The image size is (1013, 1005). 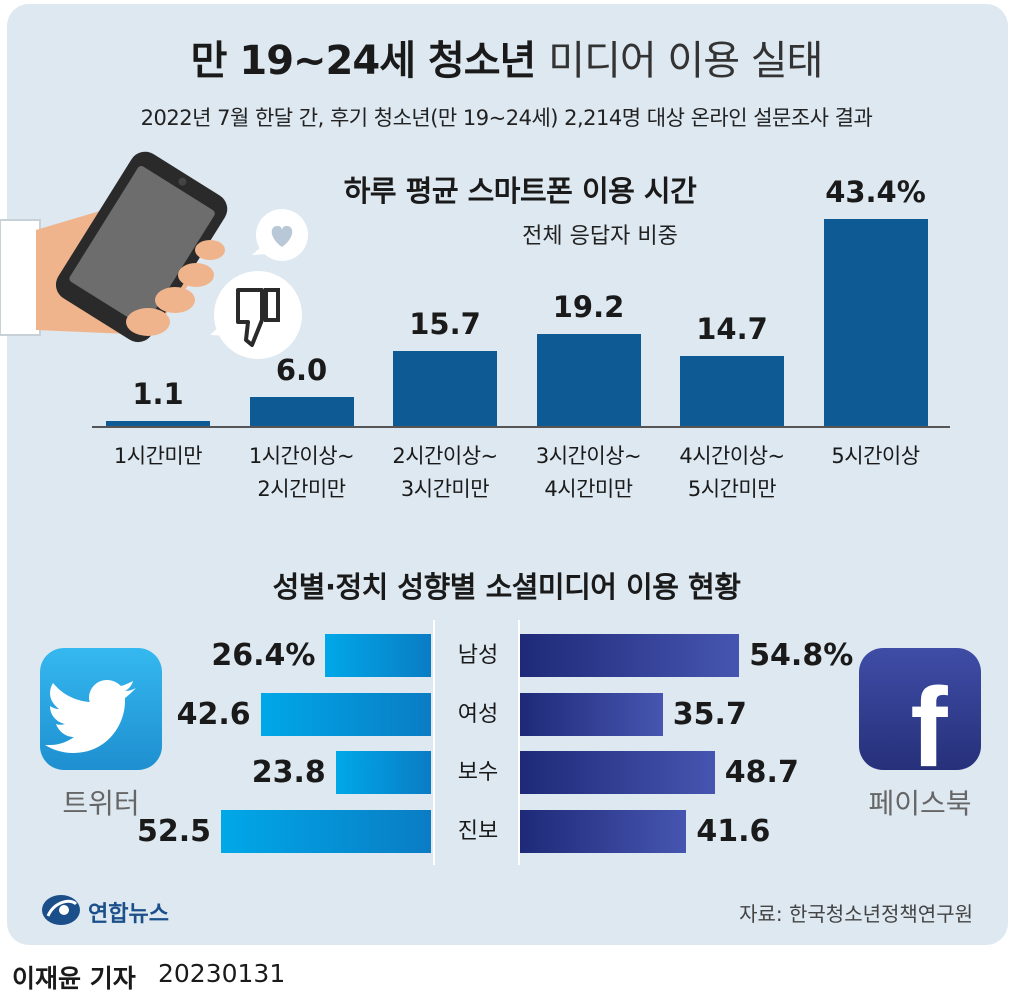 What do you see at coordinates (875, 192) in the screenshot?
I see `bar-value-label: 43.4%` at bounding box center [875, 192].